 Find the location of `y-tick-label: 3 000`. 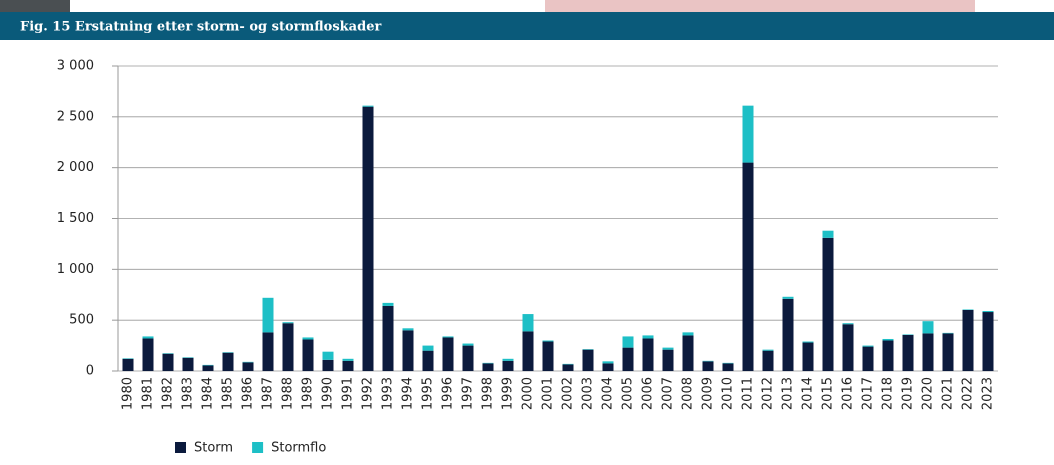

y-tick-label: 3 000 is located at coordinates (75, 66).